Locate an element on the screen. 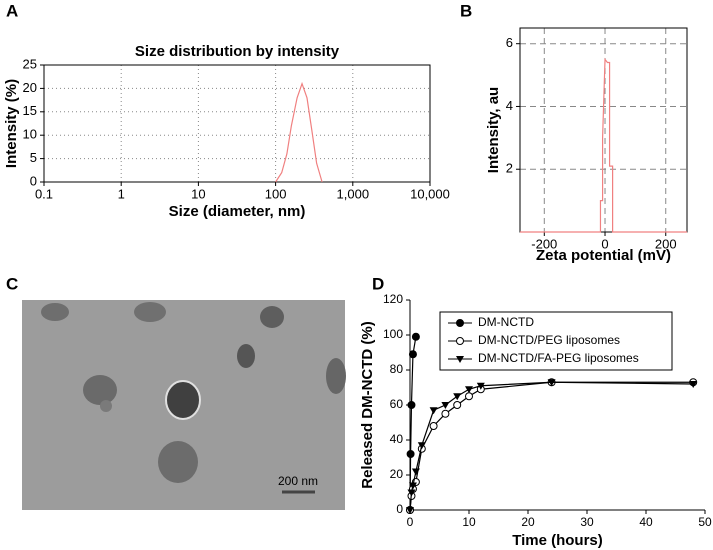  y-axis-label: Released DM-NCTD (%) is located at coordinates (367, 405).